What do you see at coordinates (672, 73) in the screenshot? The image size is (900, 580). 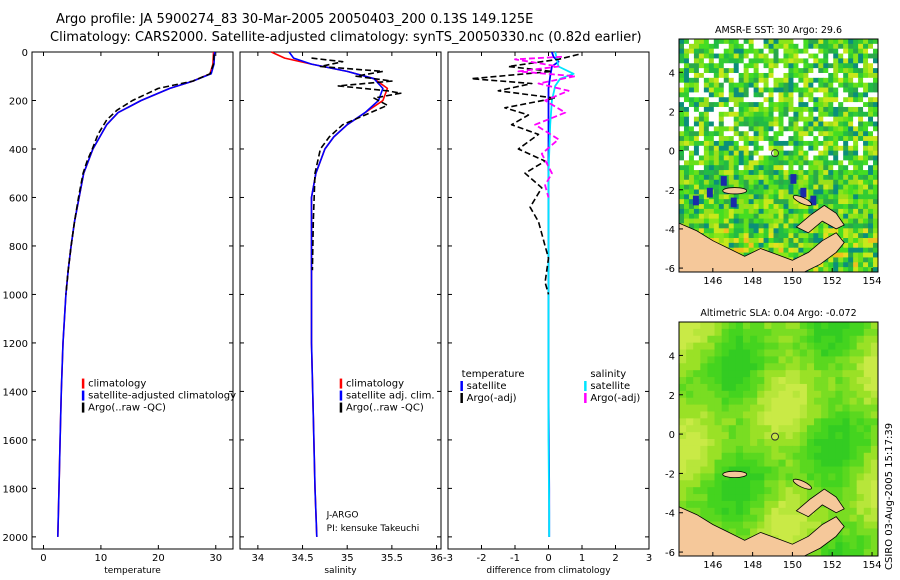 I see `sst-map-ytick-label: 4` at bounding box center [672, 73].